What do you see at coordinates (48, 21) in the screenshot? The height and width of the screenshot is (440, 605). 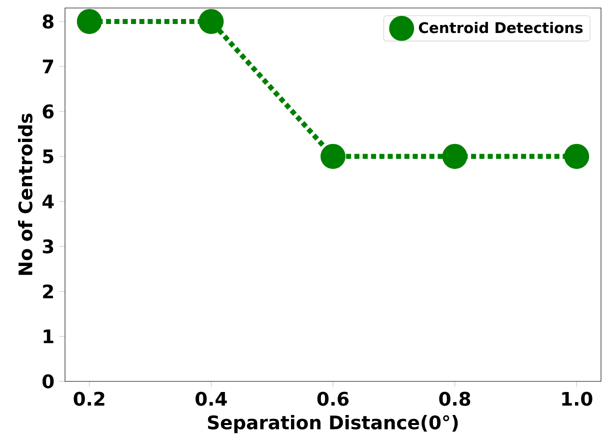 I see `y-tick-label: 8` at bounding box center [48, 21].